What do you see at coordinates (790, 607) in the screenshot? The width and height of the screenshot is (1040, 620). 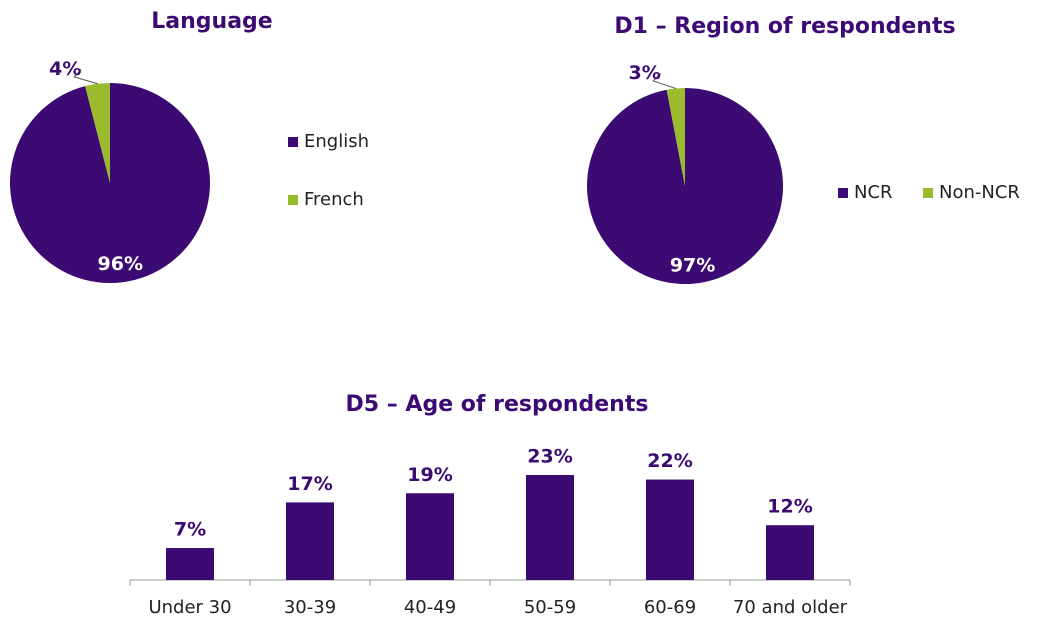 I see `x-tick-label: 70 and older` at bounding box center [790, 607].